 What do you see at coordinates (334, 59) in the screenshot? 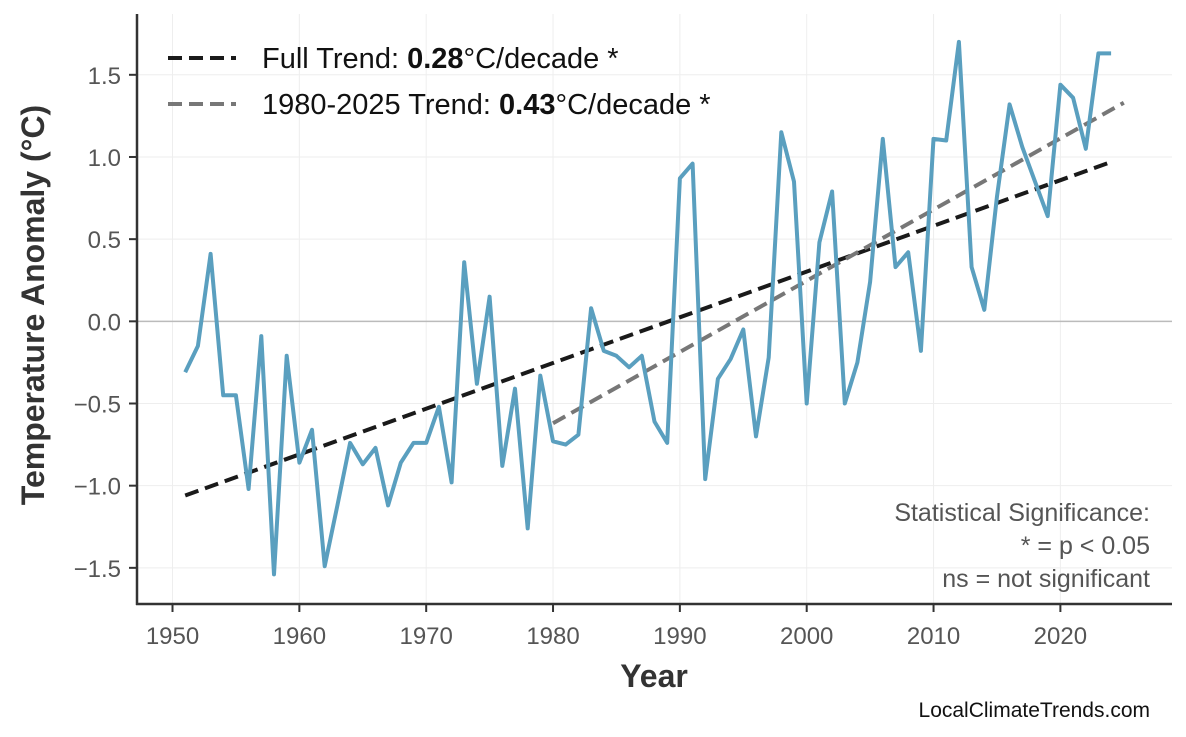
I see `legend-full-trend-prefix: Full Trend:` at bounding box center [334, 59].